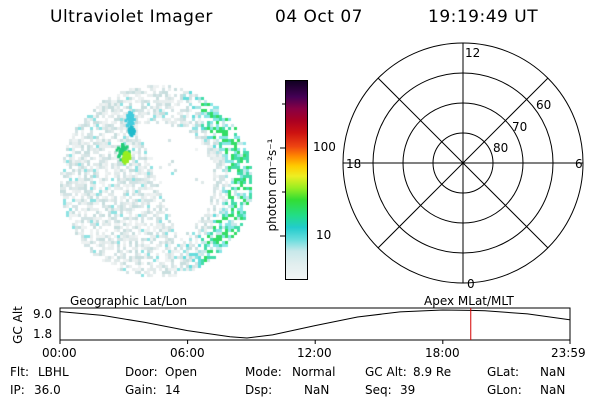 The image size is (600, 400). What do you see at coordinates (442, 353) in the screenshot?
I see `x-tick-1800: 18:00` at bounding box center [442, 353].